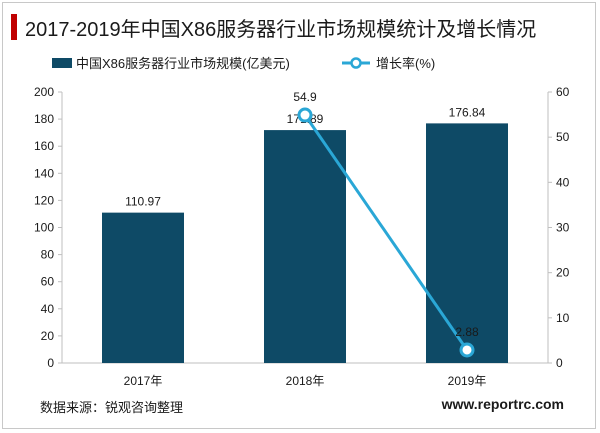 The image size is (600, 433). Describe the element at coordinates (563, 318) in the screenshot. I see `y-right-tick-label: 10` at that location.